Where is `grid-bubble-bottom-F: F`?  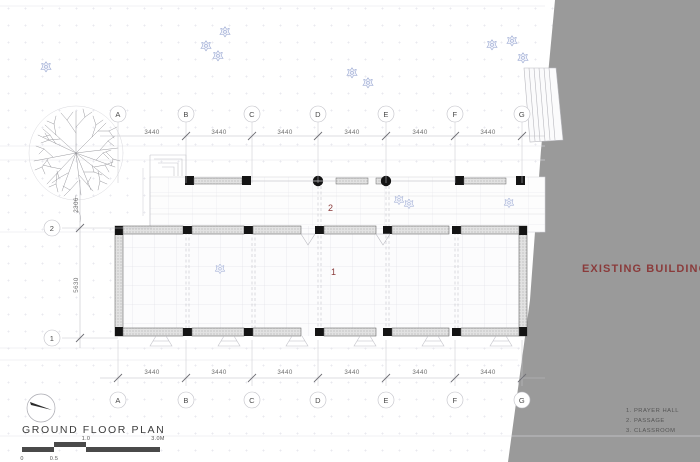 grid-bubble-bottom-F: F is located at coordinates (455, 400).